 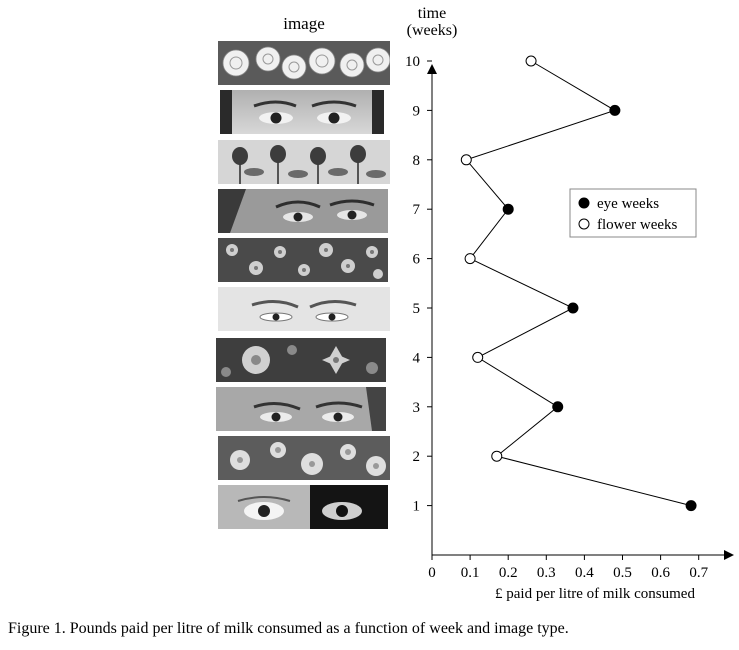 I want to click on legend-eye-marker, so click(x=584, y=203).